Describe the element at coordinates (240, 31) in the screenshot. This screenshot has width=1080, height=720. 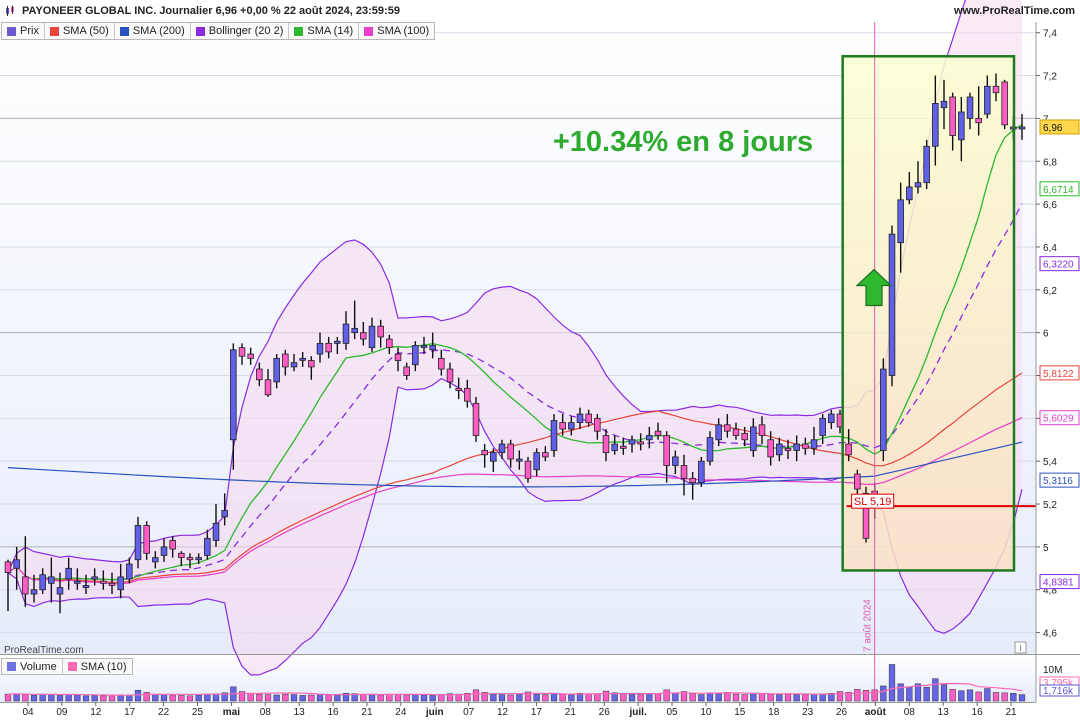
I see `legend-item: Bollinger (20 2)` at that location.